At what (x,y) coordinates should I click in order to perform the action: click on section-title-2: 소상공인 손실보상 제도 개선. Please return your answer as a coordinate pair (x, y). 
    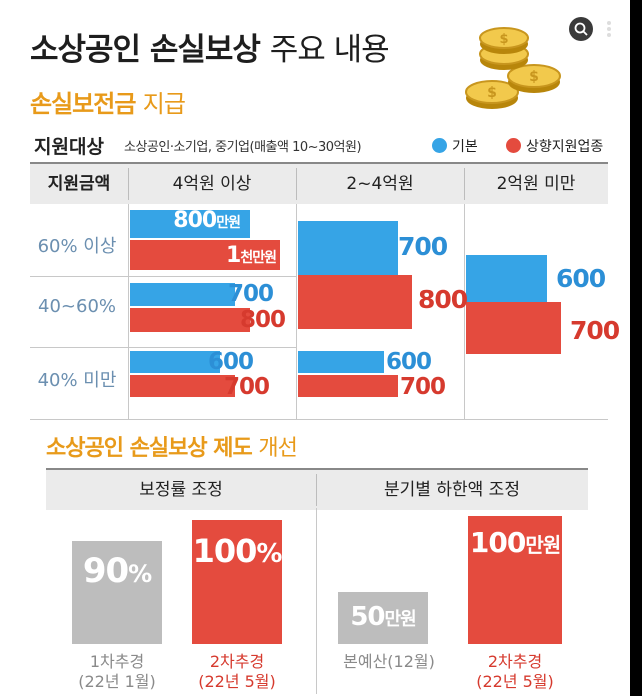
    Looking at the image, I should click on (172, 448).